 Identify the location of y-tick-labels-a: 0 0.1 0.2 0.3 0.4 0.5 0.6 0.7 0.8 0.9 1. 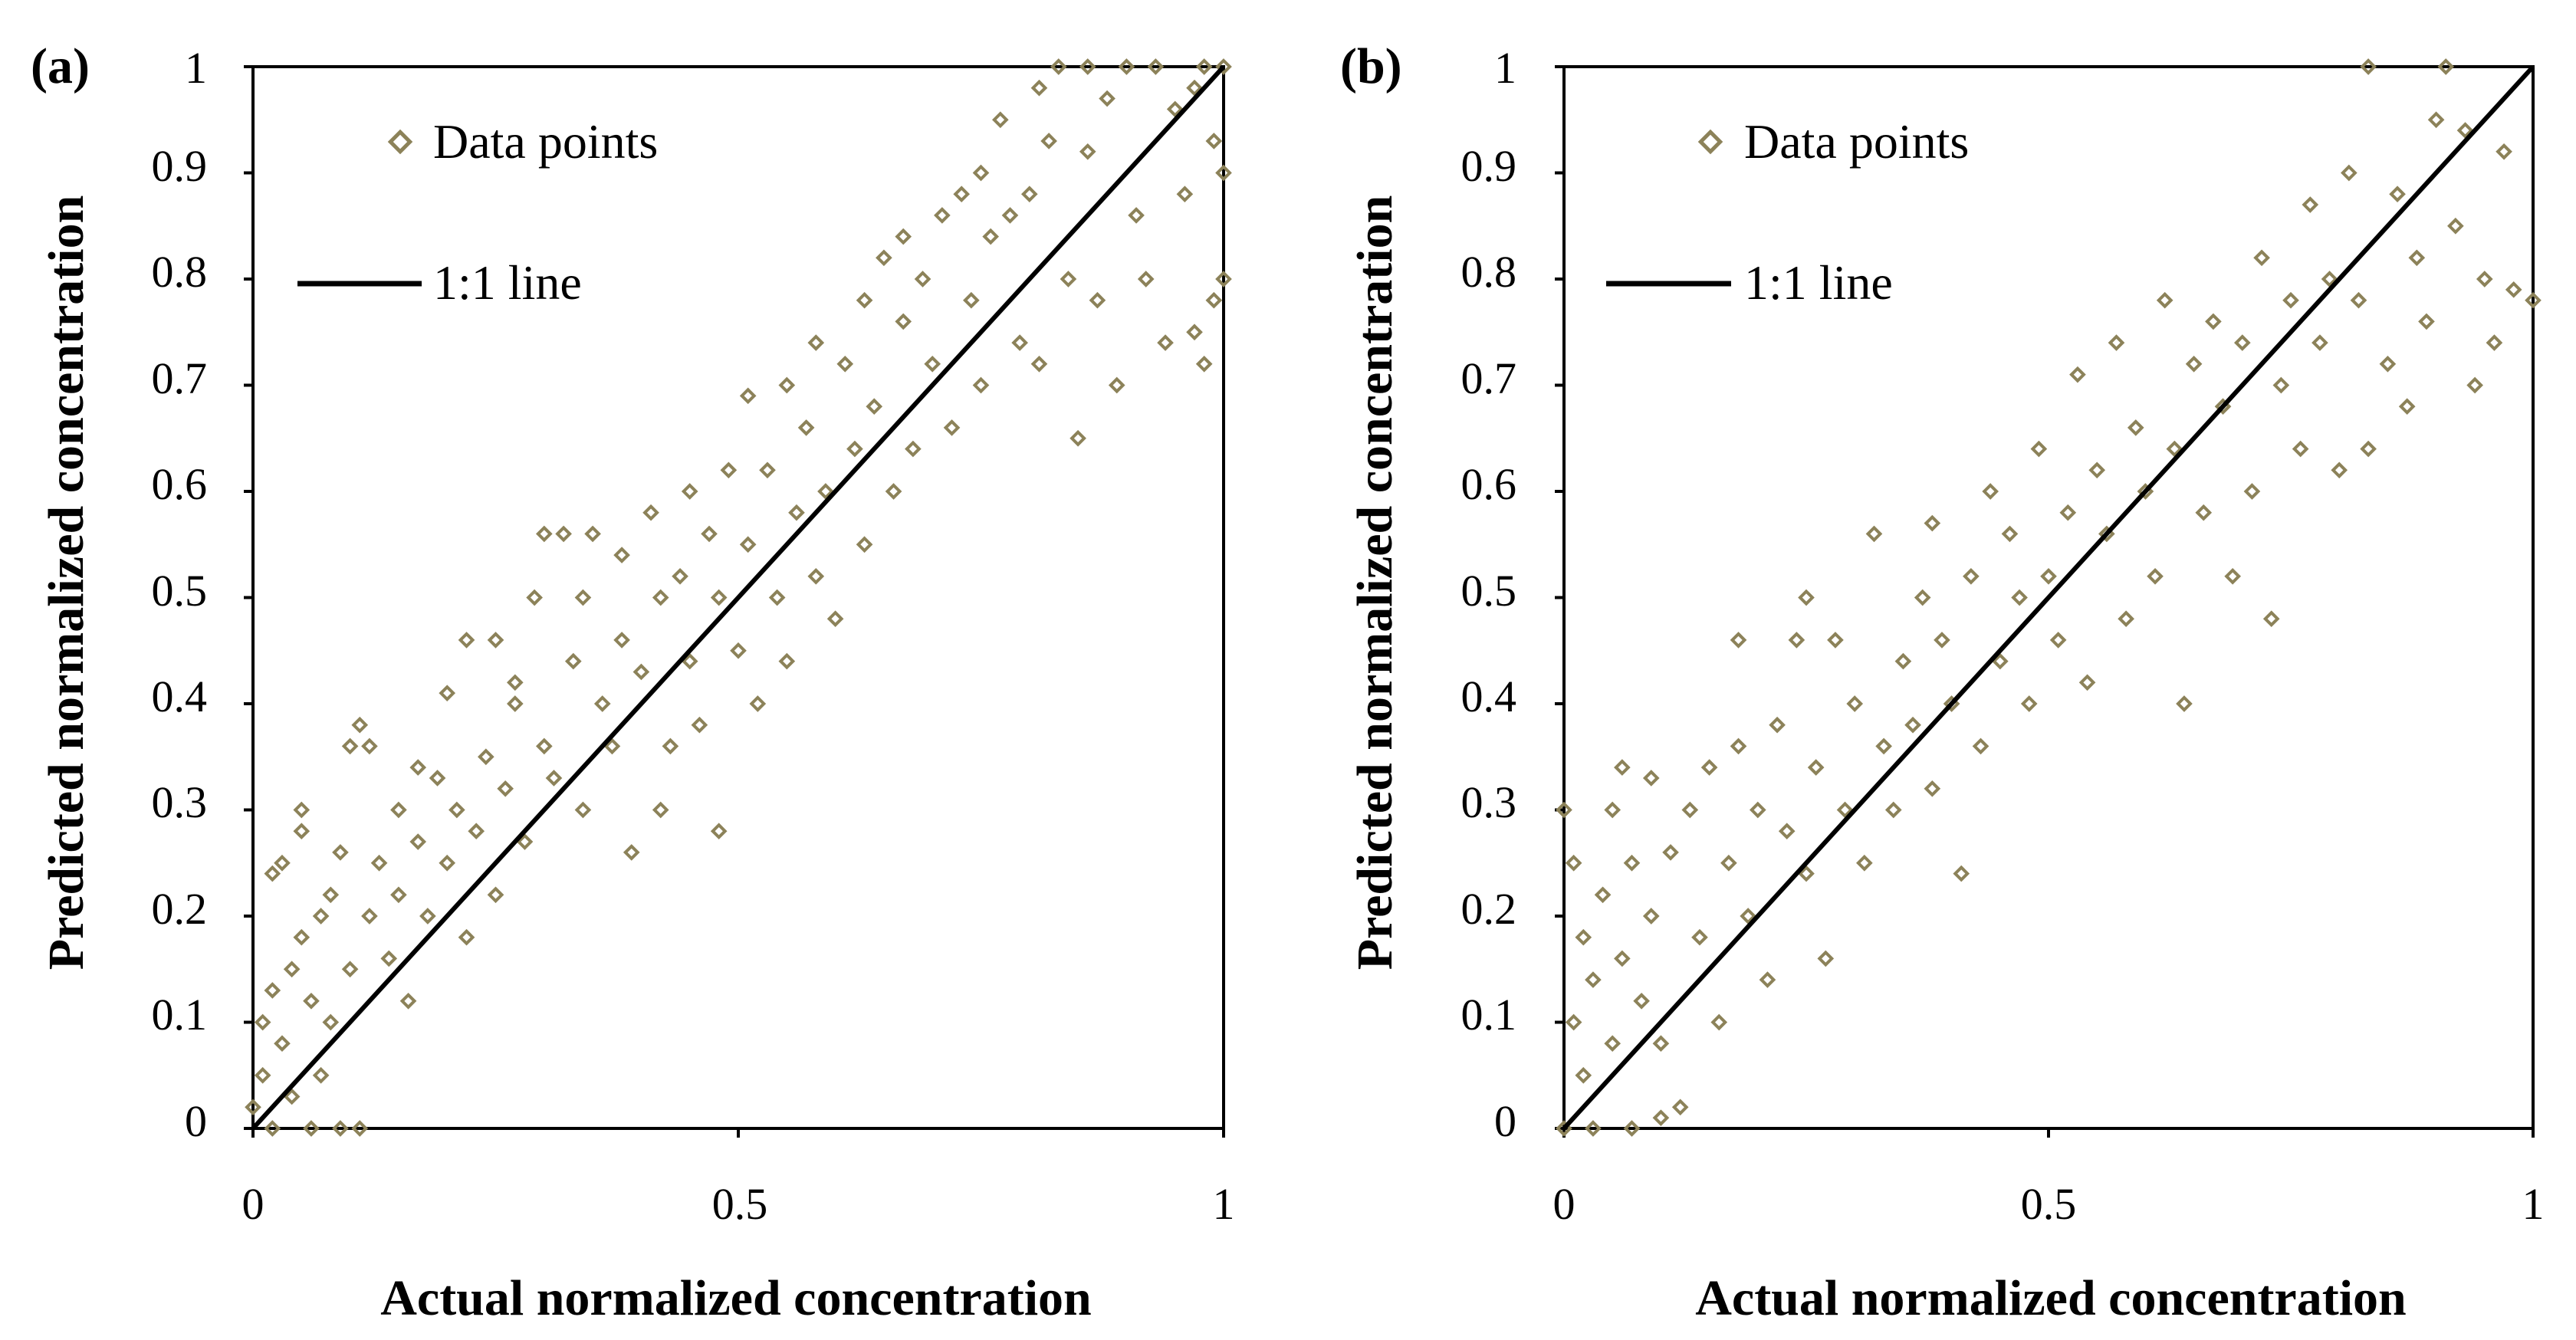
(180, 594).